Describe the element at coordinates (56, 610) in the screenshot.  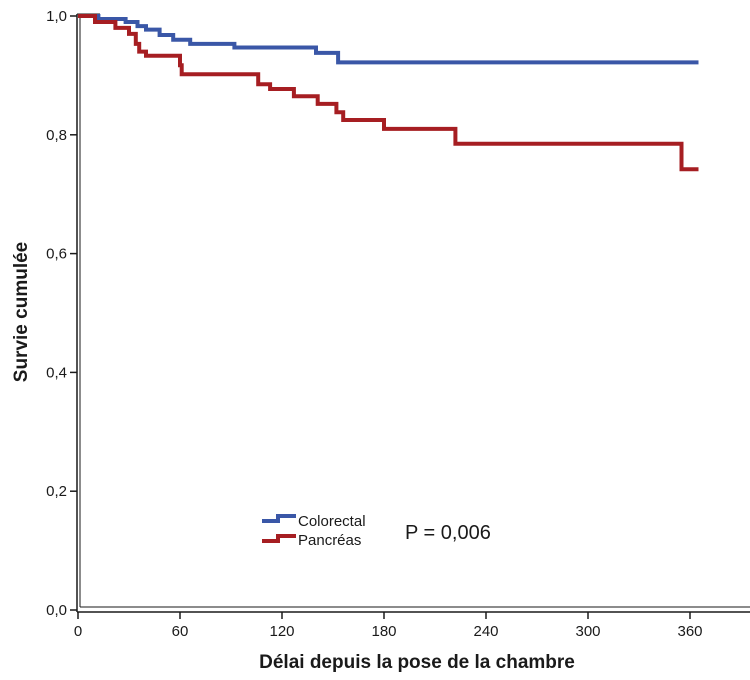
I see `y-tick-label: 0,0` at that location.